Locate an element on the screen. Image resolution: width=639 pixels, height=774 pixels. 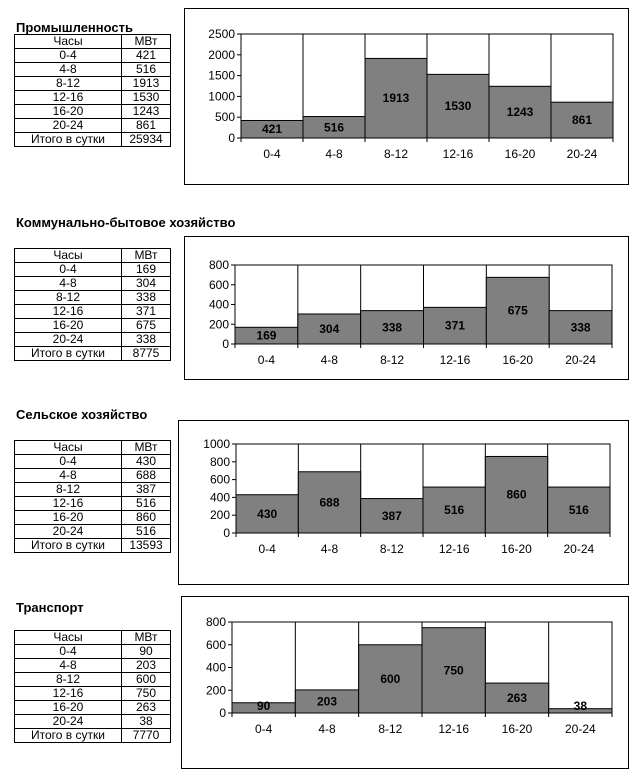
data-label: 90 is located at coordinates (264, 706).